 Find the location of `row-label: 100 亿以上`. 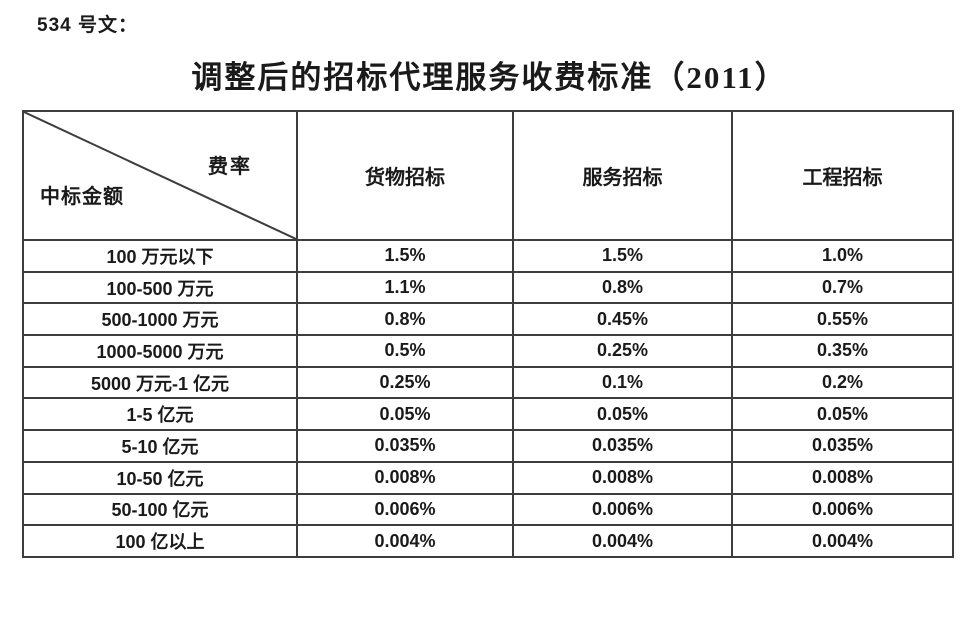

row-label: 100 亿以上 is located at coordinates (160, 541).